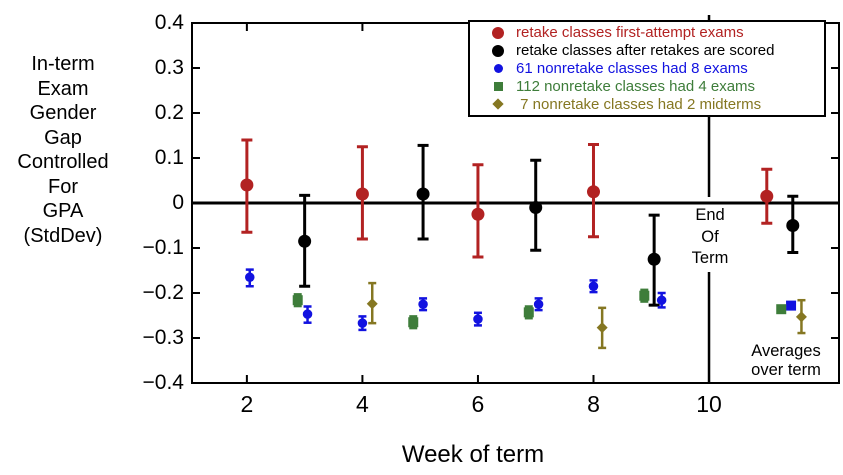  I want to click on y-tick-label: −0.2, so click(163, 292).